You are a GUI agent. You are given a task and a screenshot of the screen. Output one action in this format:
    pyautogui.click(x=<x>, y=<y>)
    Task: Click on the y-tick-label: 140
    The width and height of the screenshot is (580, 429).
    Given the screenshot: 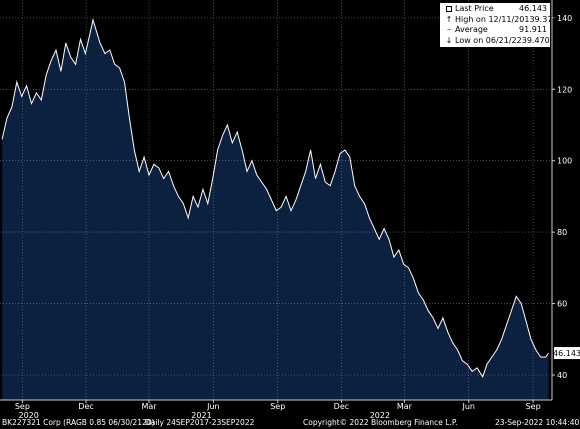 What is the action you would take?
    pyautogui.click(x=564, y=18)
    